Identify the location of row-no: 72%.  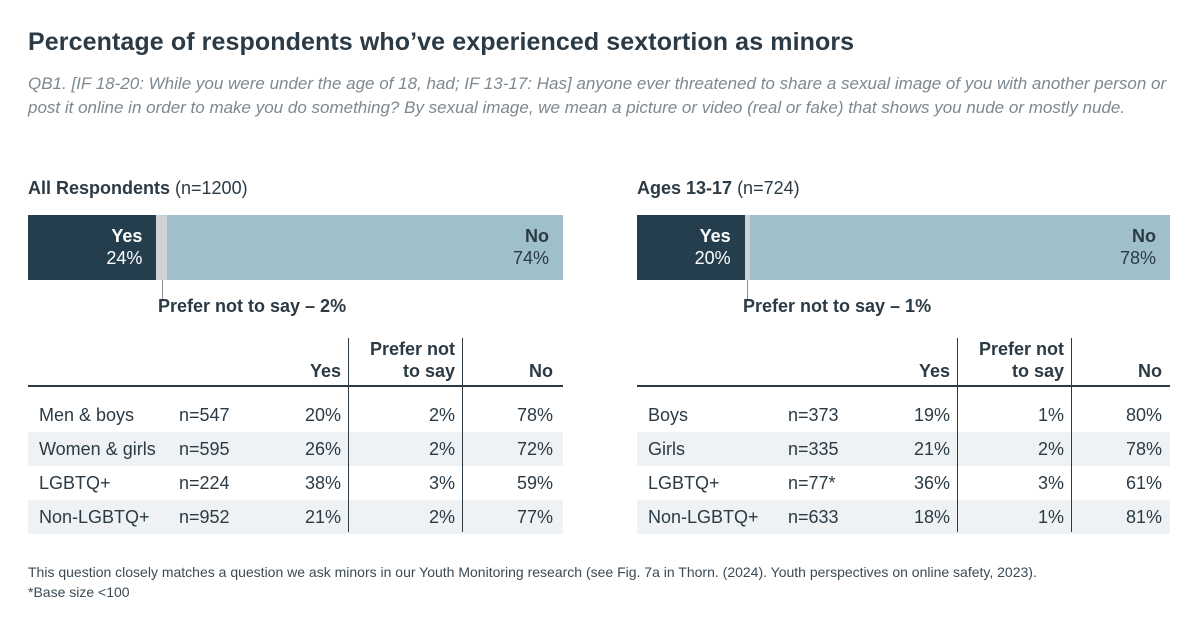
(534, 449).